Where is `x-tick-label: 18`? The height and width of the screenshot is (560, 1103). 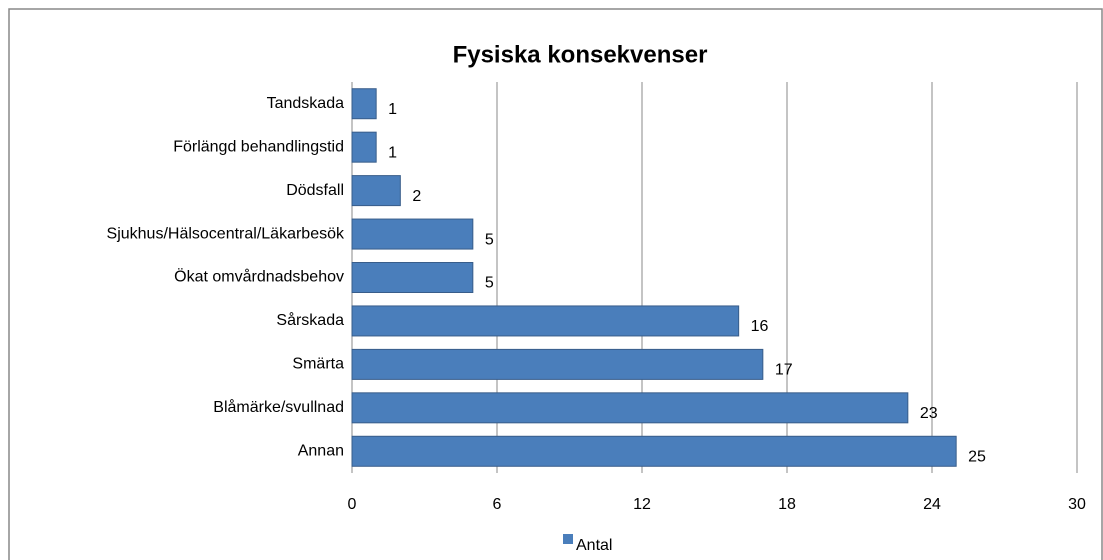 x-tick-label: 18 is located at coordinates (787, 504).